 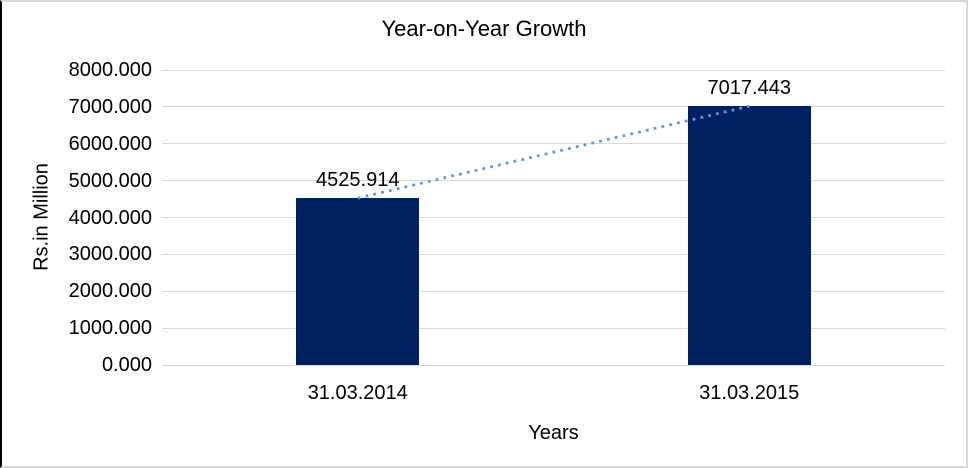 What do you see at coordinates (749, 393) in the screenshot?
I see `x-tick-label: 31.03.2015` at bounding box center [749, 393].